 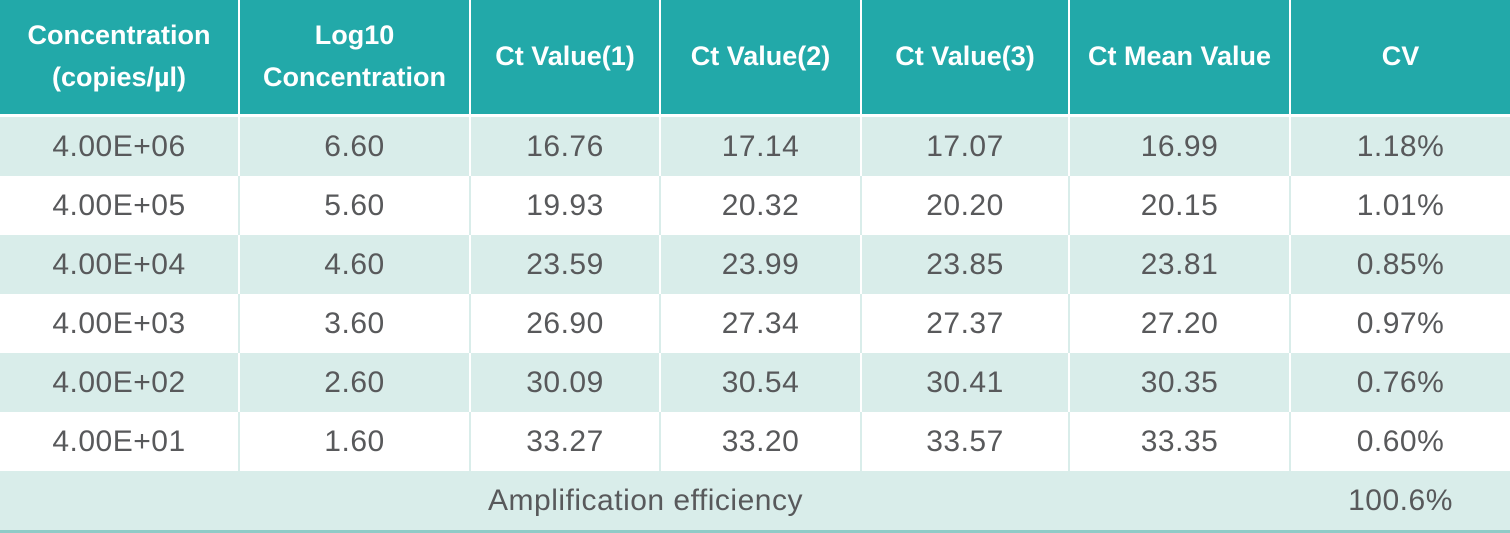 What do you see at coordinates (1180, 323) in the screenshot?
I see `table-cell: 27.20` at bounding box center [1180, 323].